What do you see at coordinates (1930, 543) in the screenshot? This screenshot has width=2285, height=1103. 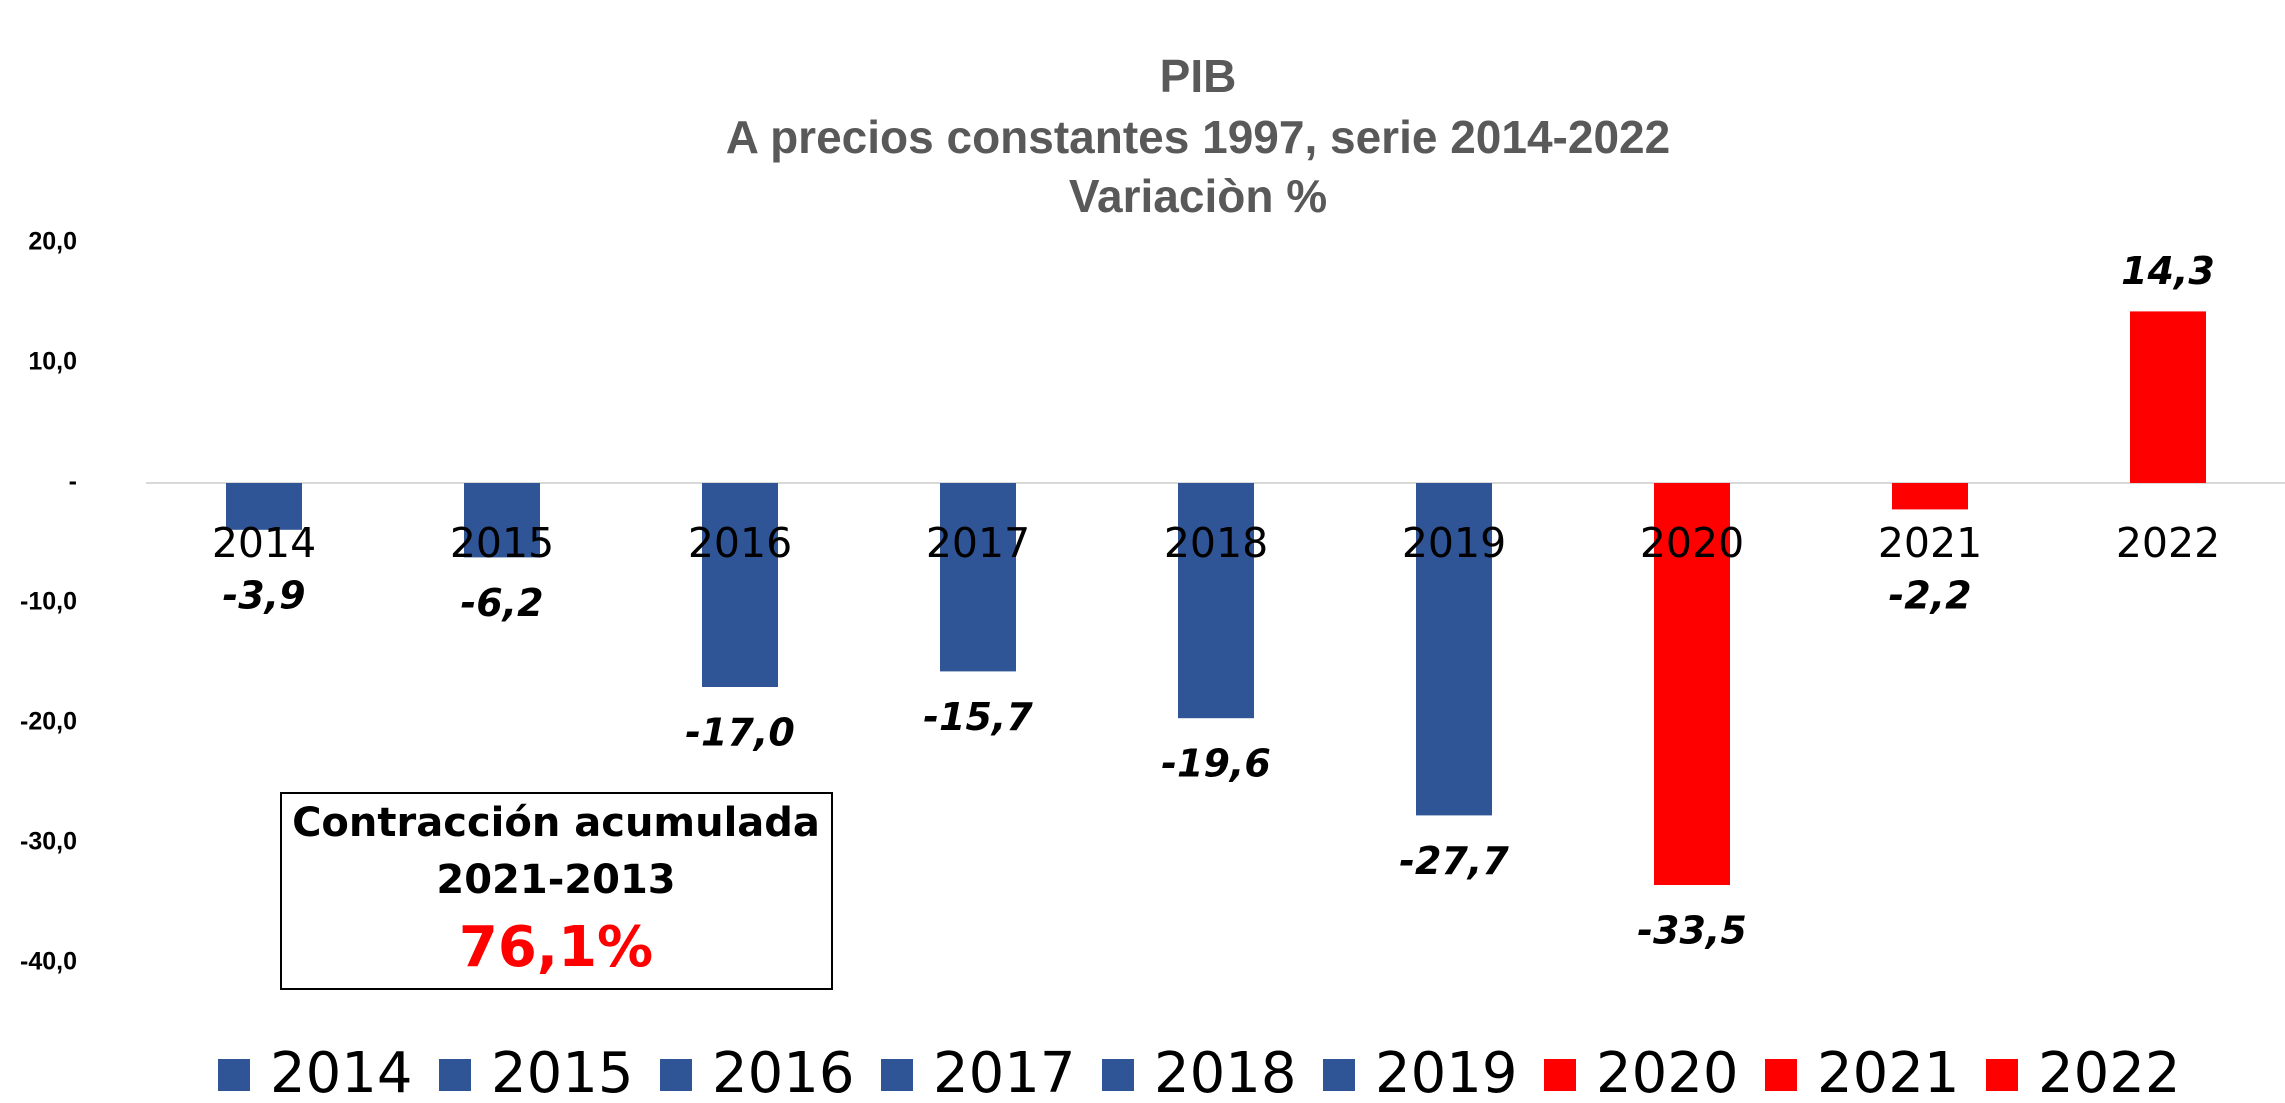 I see `x-tick-label: 2021` at bounding box center [1930, 543].